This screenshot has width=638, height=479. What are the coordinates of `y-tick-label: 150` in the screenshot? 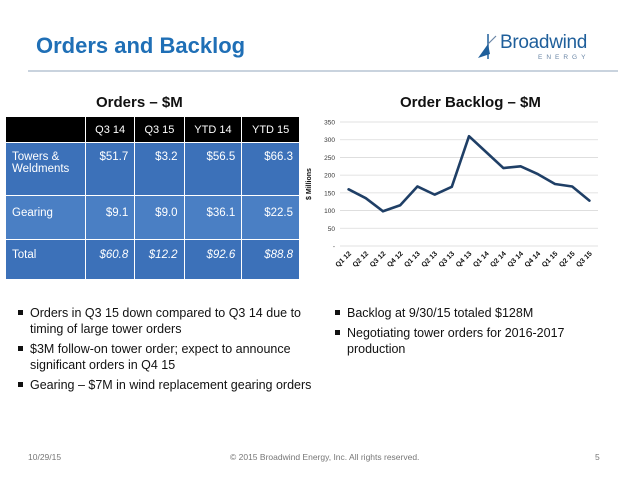 It's located at (329, 193).